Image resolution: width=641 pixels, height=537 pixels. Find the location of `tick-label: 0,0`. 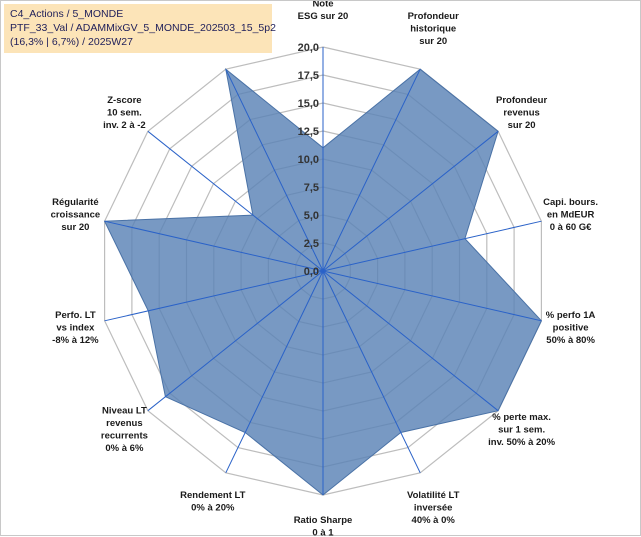

tick-label: 0,0 is located at coordinates (311, 272).